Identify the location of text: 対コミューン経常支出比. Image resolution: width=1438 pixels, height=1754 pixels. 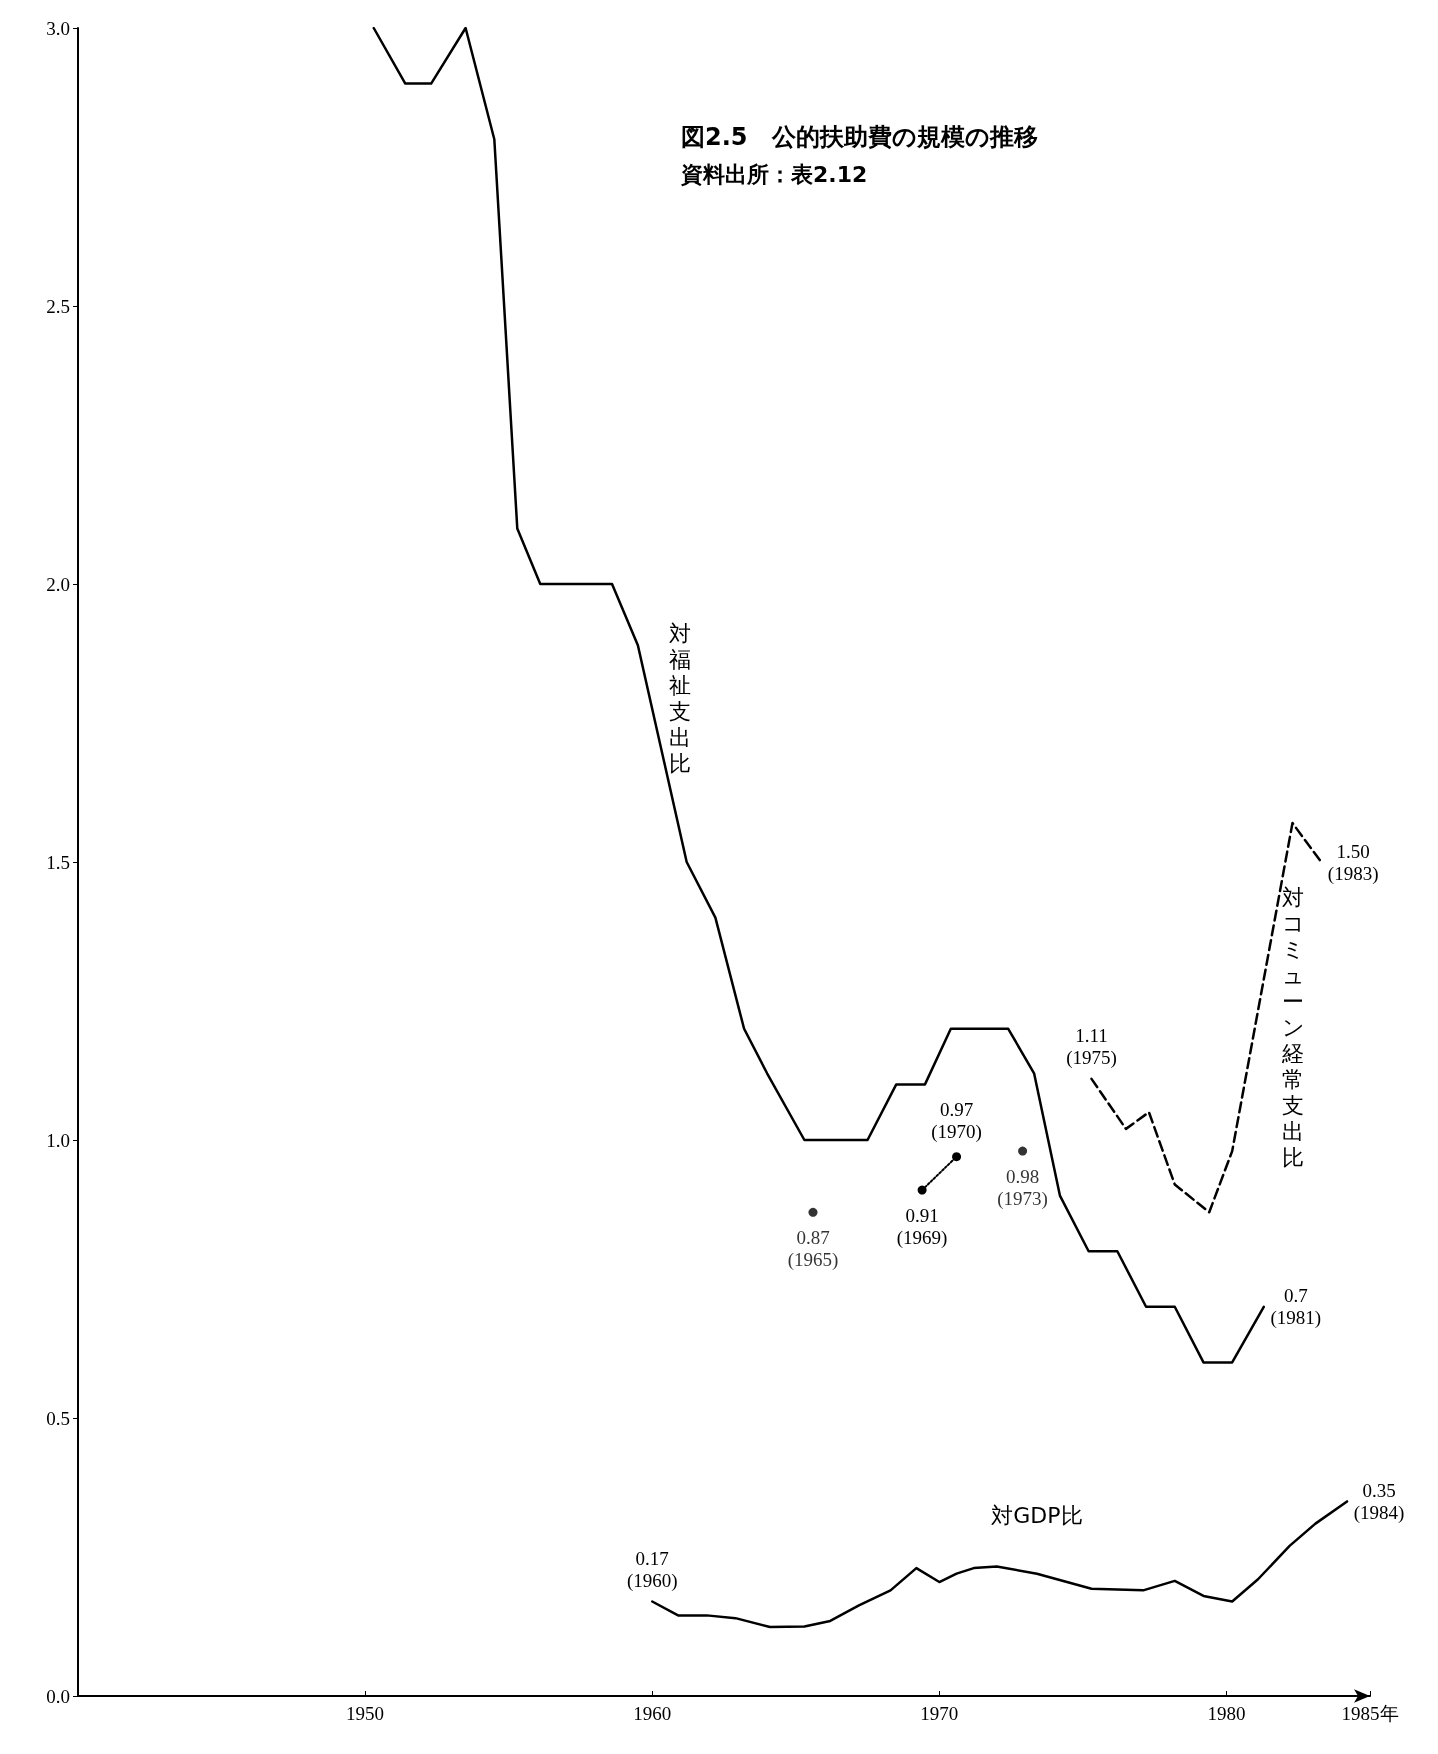
(1293, 1027).